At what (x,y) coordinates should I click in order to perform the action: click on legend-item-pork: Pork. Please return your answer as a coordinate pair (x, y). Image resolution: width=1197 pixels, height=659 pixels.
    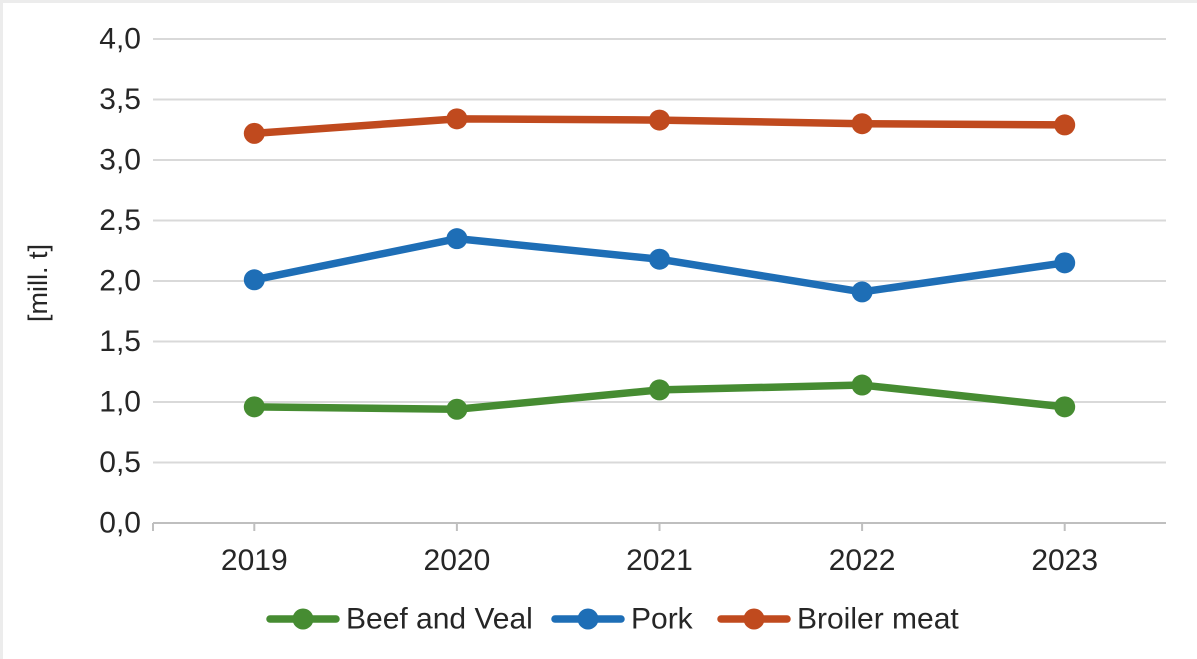
    Looking at the image, I should click on (622, 619).